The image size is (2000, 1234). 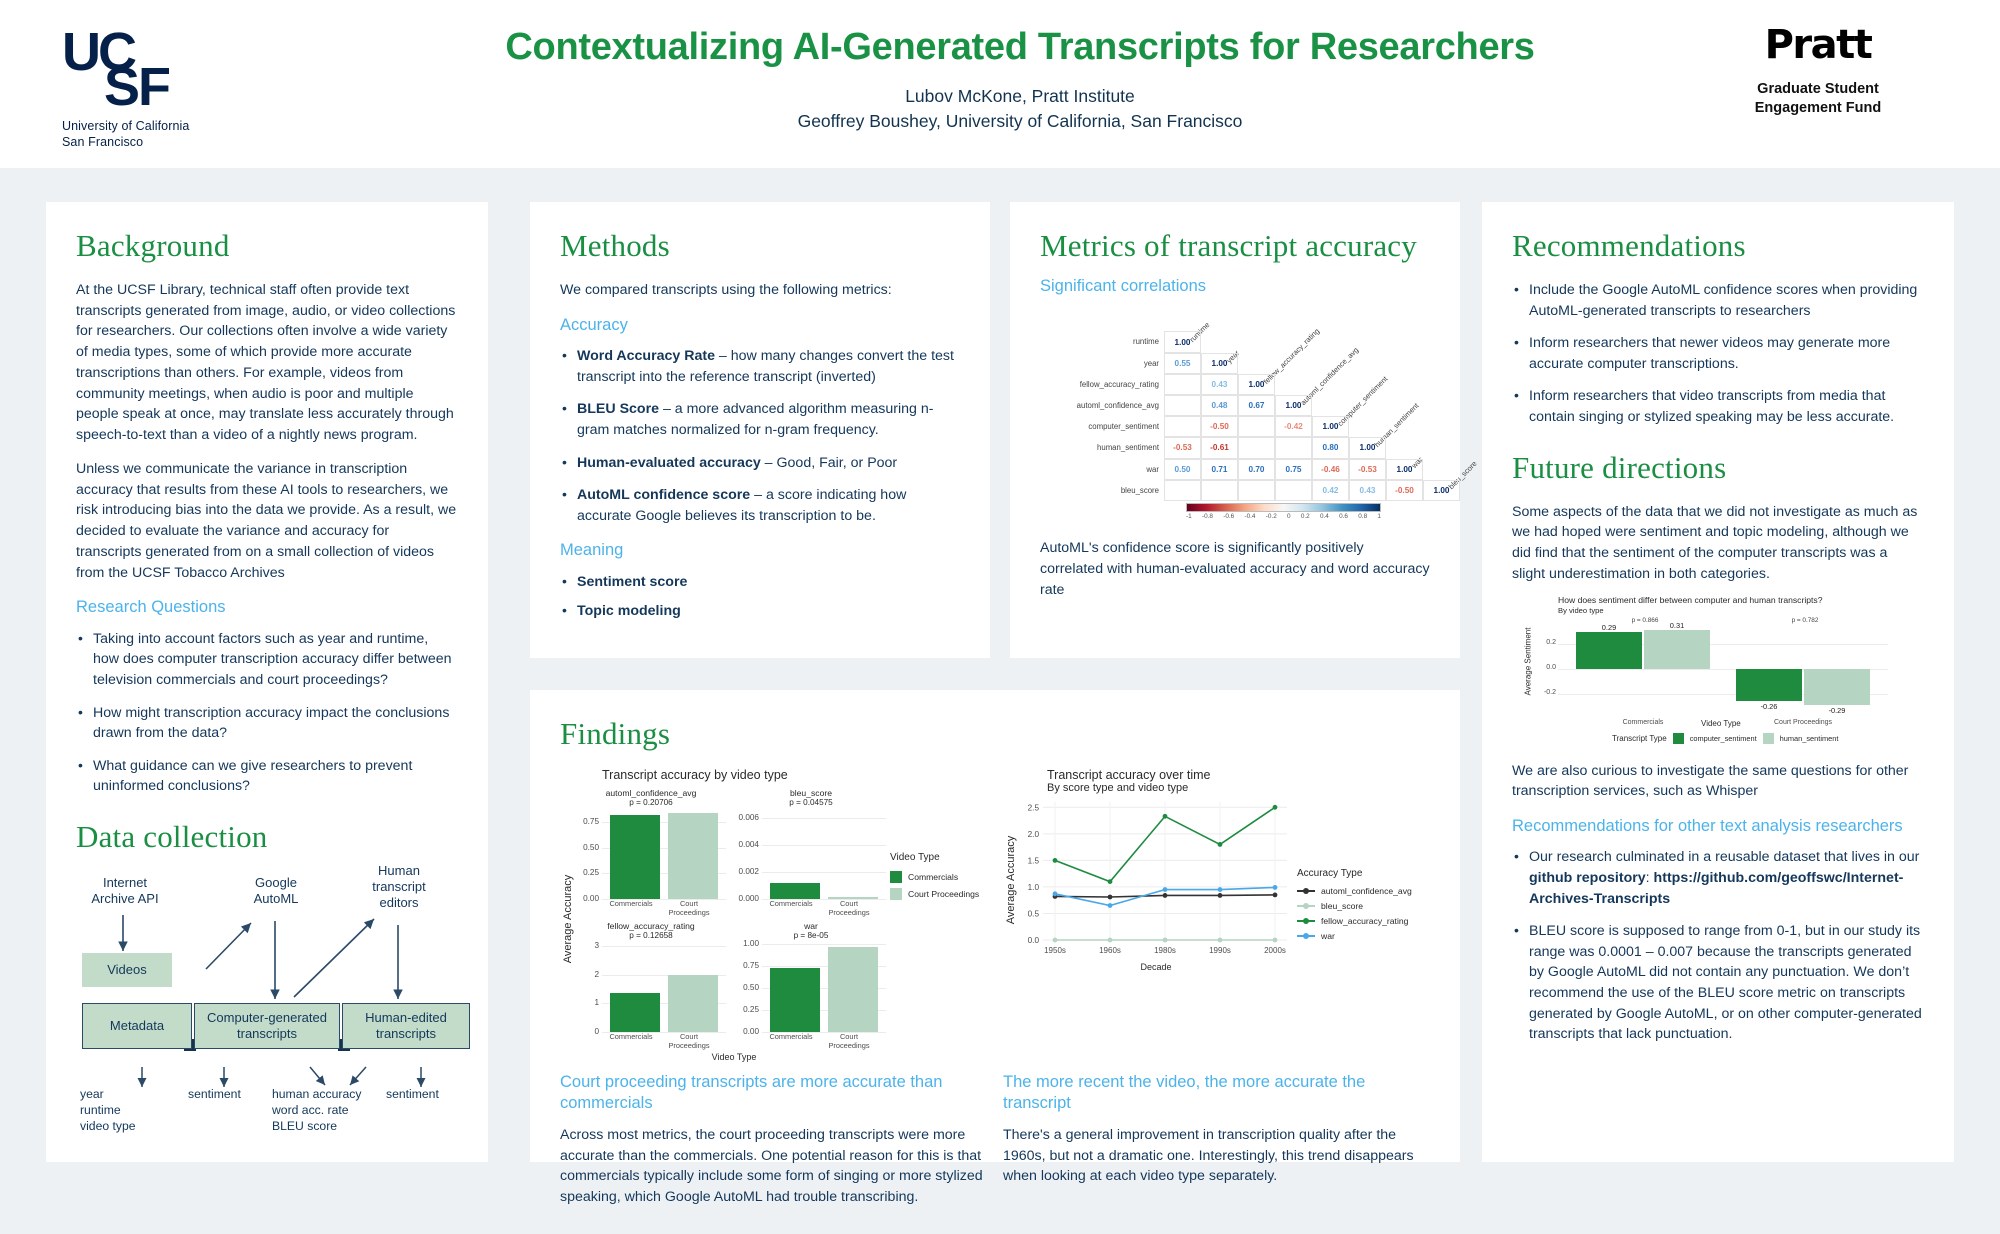 I want to click on line-legend-label: bleu_score, so click(x=1342, y=906).